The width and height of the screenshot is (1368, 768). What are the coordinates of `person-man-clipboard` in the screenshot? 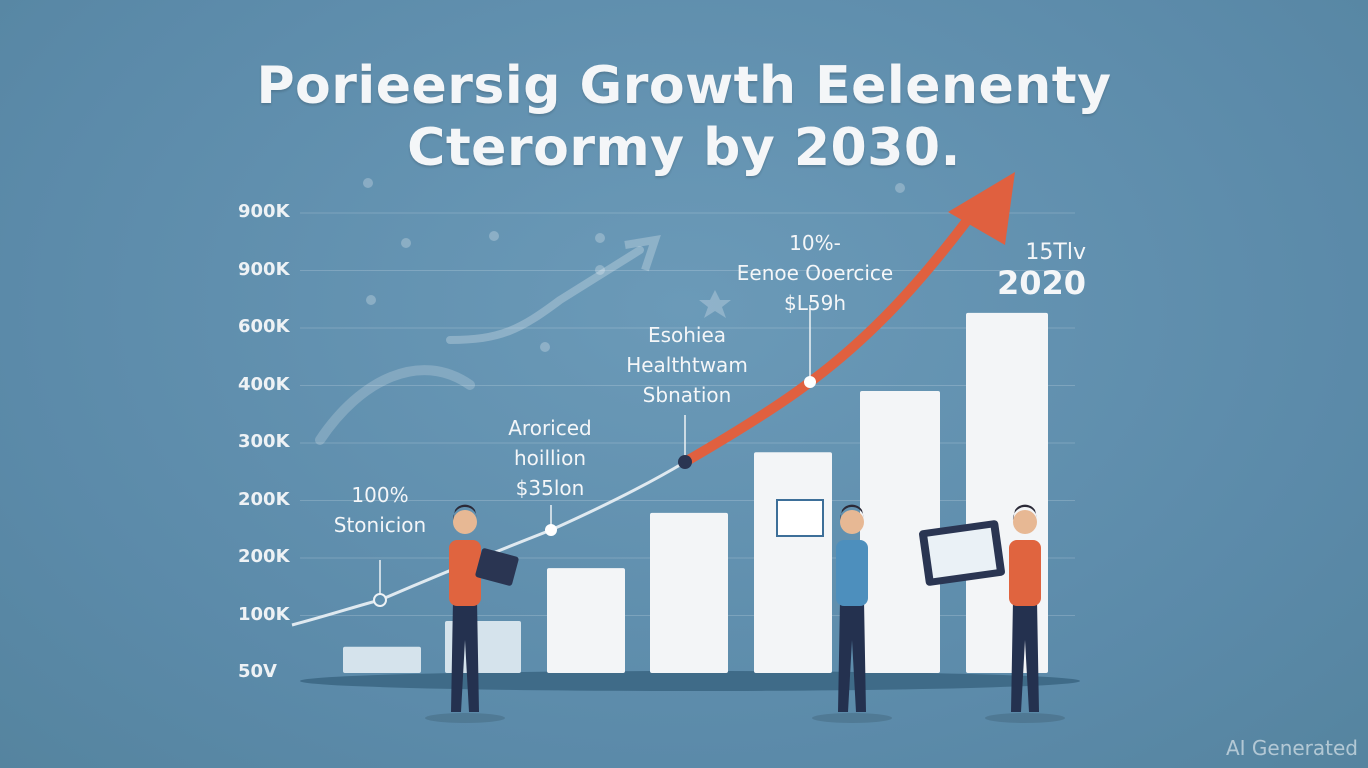 It's located at (1025, 613).